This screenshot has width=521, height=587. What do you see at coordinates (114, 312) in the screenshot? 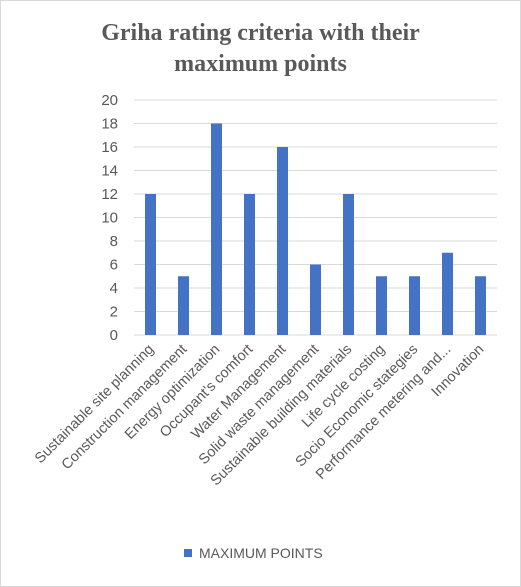
I see `y-tick-label-2: 2` at bounding box center [114, 312].